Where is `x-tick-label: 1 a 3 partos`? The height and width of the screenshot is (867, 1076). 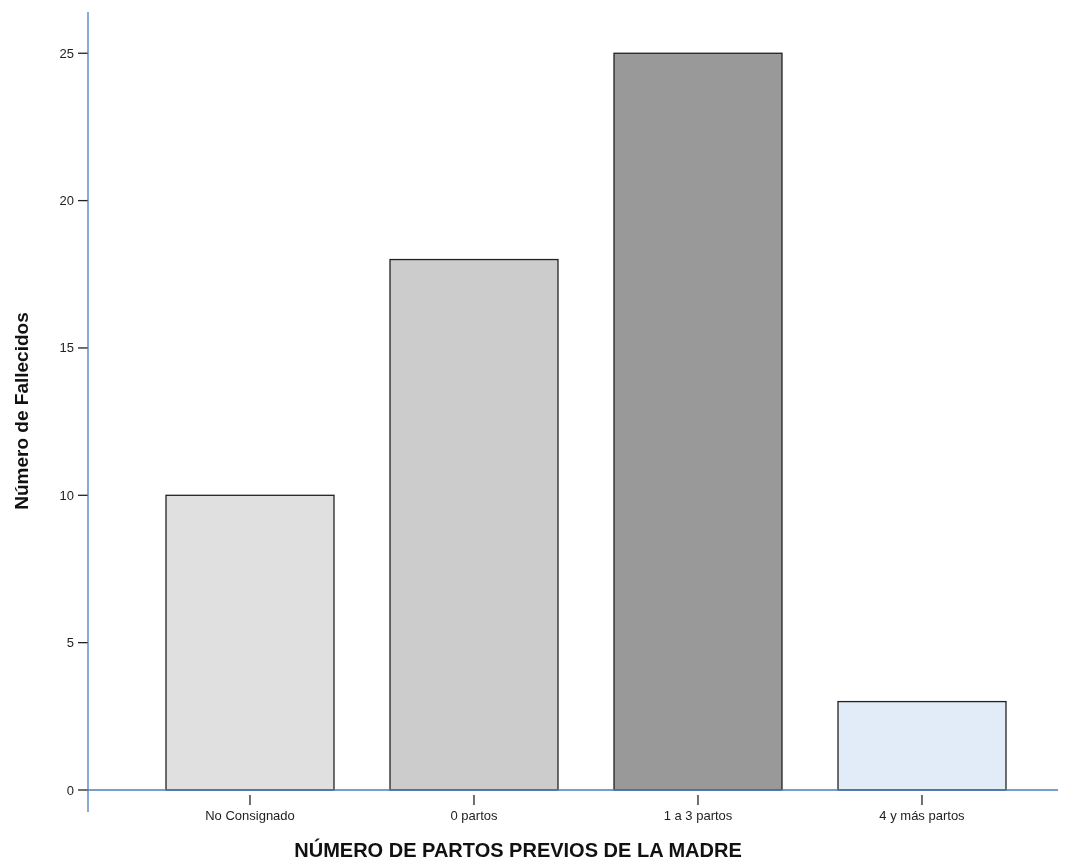 x-tick-label: 1 a 3 partos is located at coordinates (698, 815).